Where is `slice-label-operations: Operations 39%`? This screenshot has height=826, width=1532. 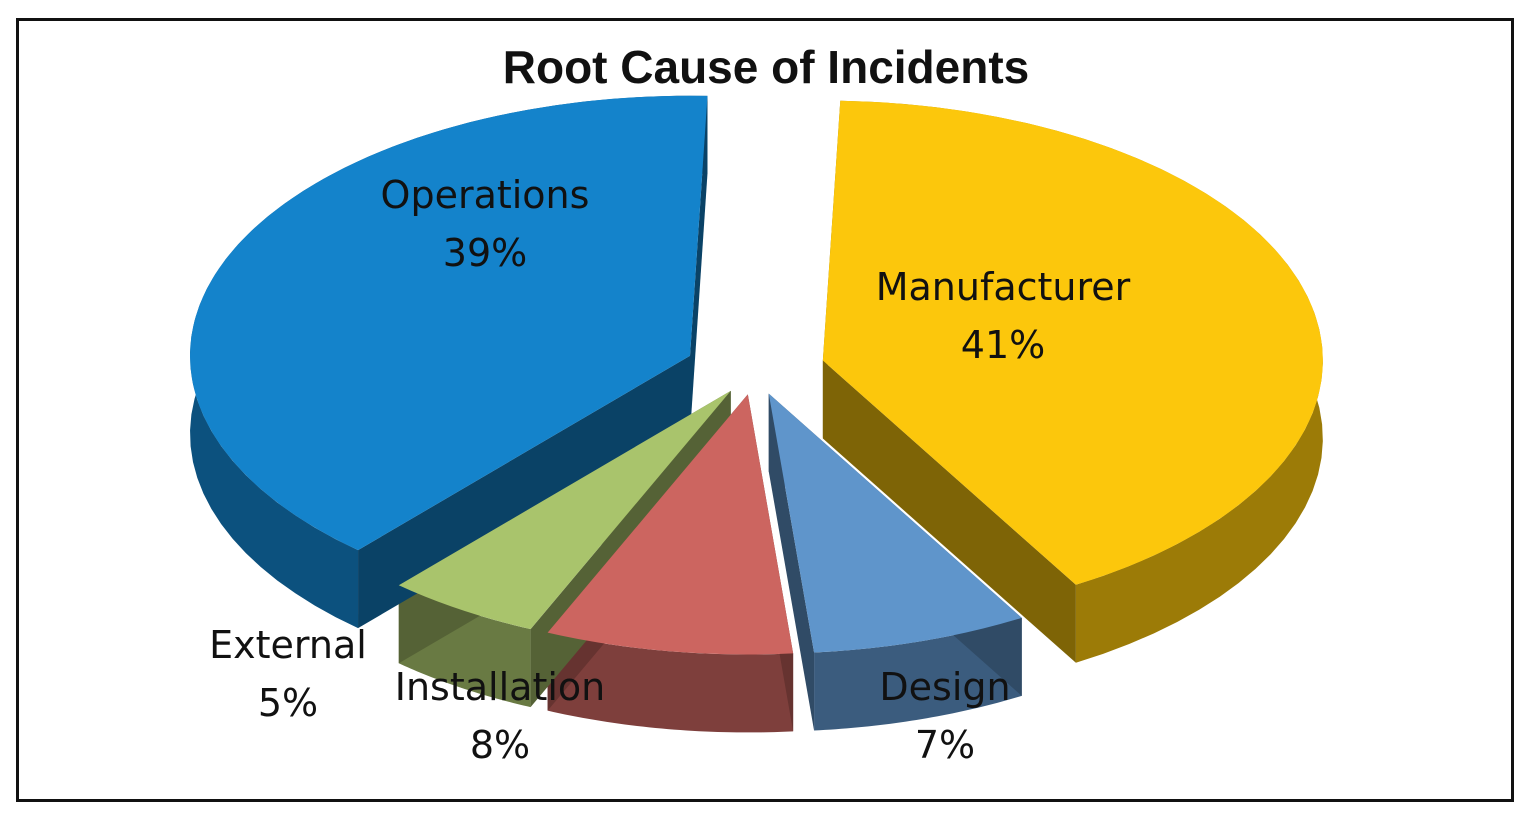 slice-label-operations: Operations 39% is located at coordinates (485, 224).